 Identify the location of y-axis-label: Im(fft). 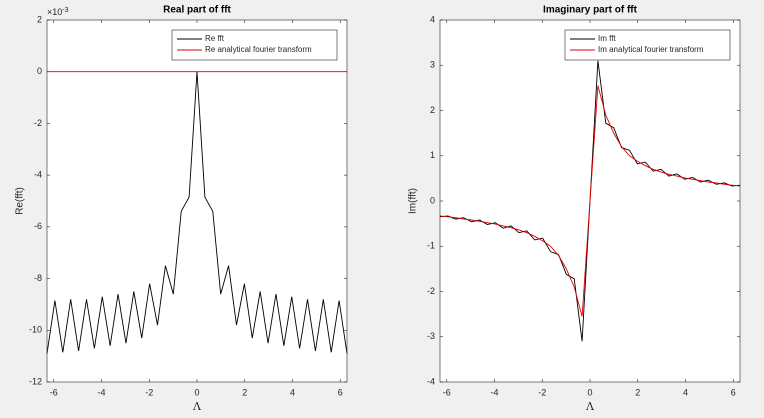
(413, 201).